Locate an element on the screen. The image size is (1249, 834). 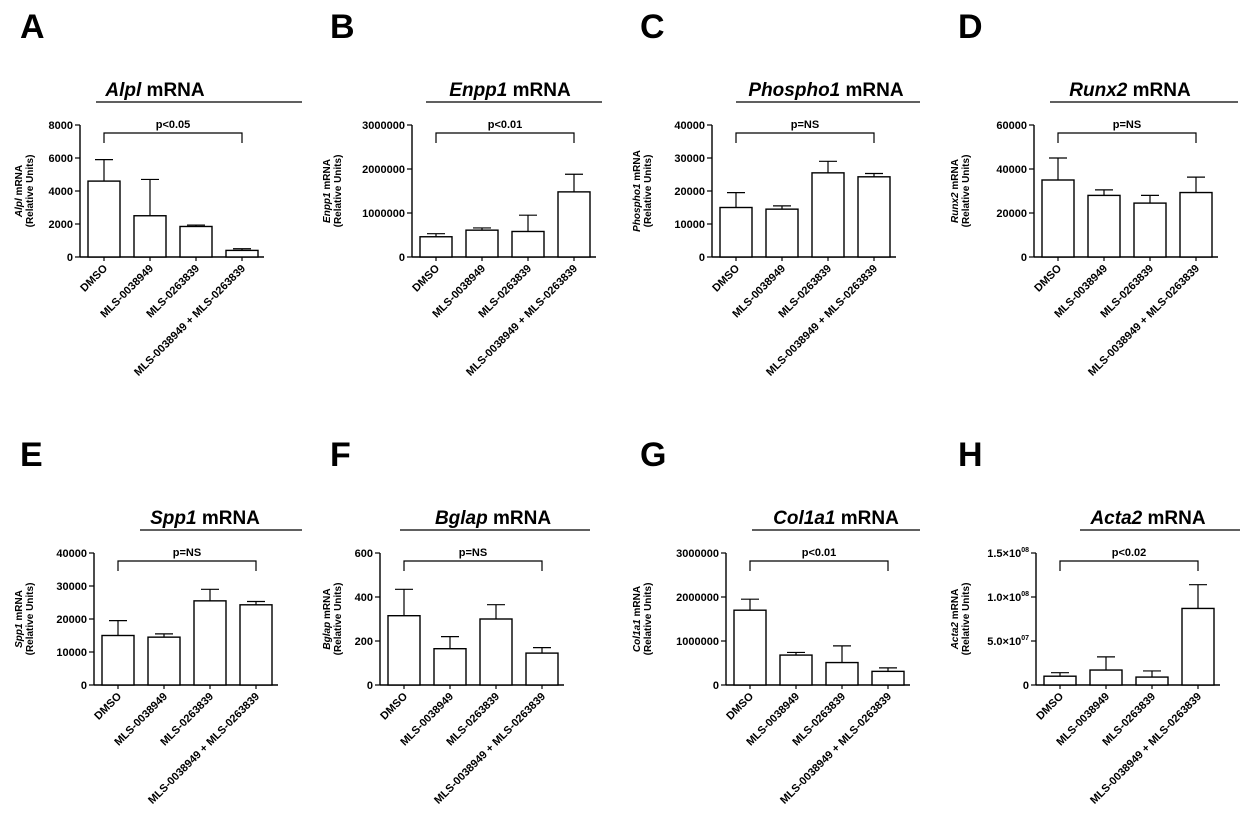
y-tick-label: 1.0×1008 is located at coordinates (1008, 597).